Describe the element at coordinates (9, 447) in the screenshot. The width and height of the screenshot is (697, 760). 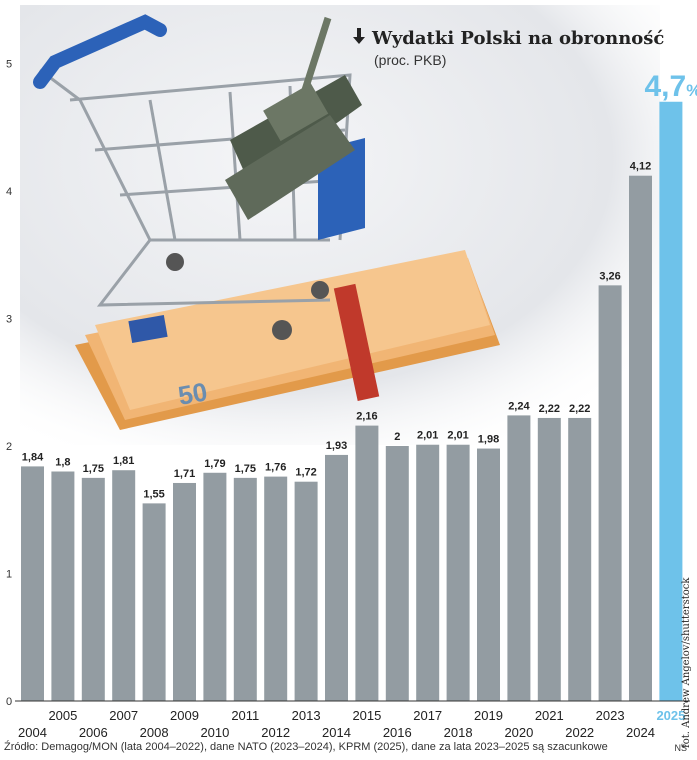
I see `y-tick-label: 2` at that location.